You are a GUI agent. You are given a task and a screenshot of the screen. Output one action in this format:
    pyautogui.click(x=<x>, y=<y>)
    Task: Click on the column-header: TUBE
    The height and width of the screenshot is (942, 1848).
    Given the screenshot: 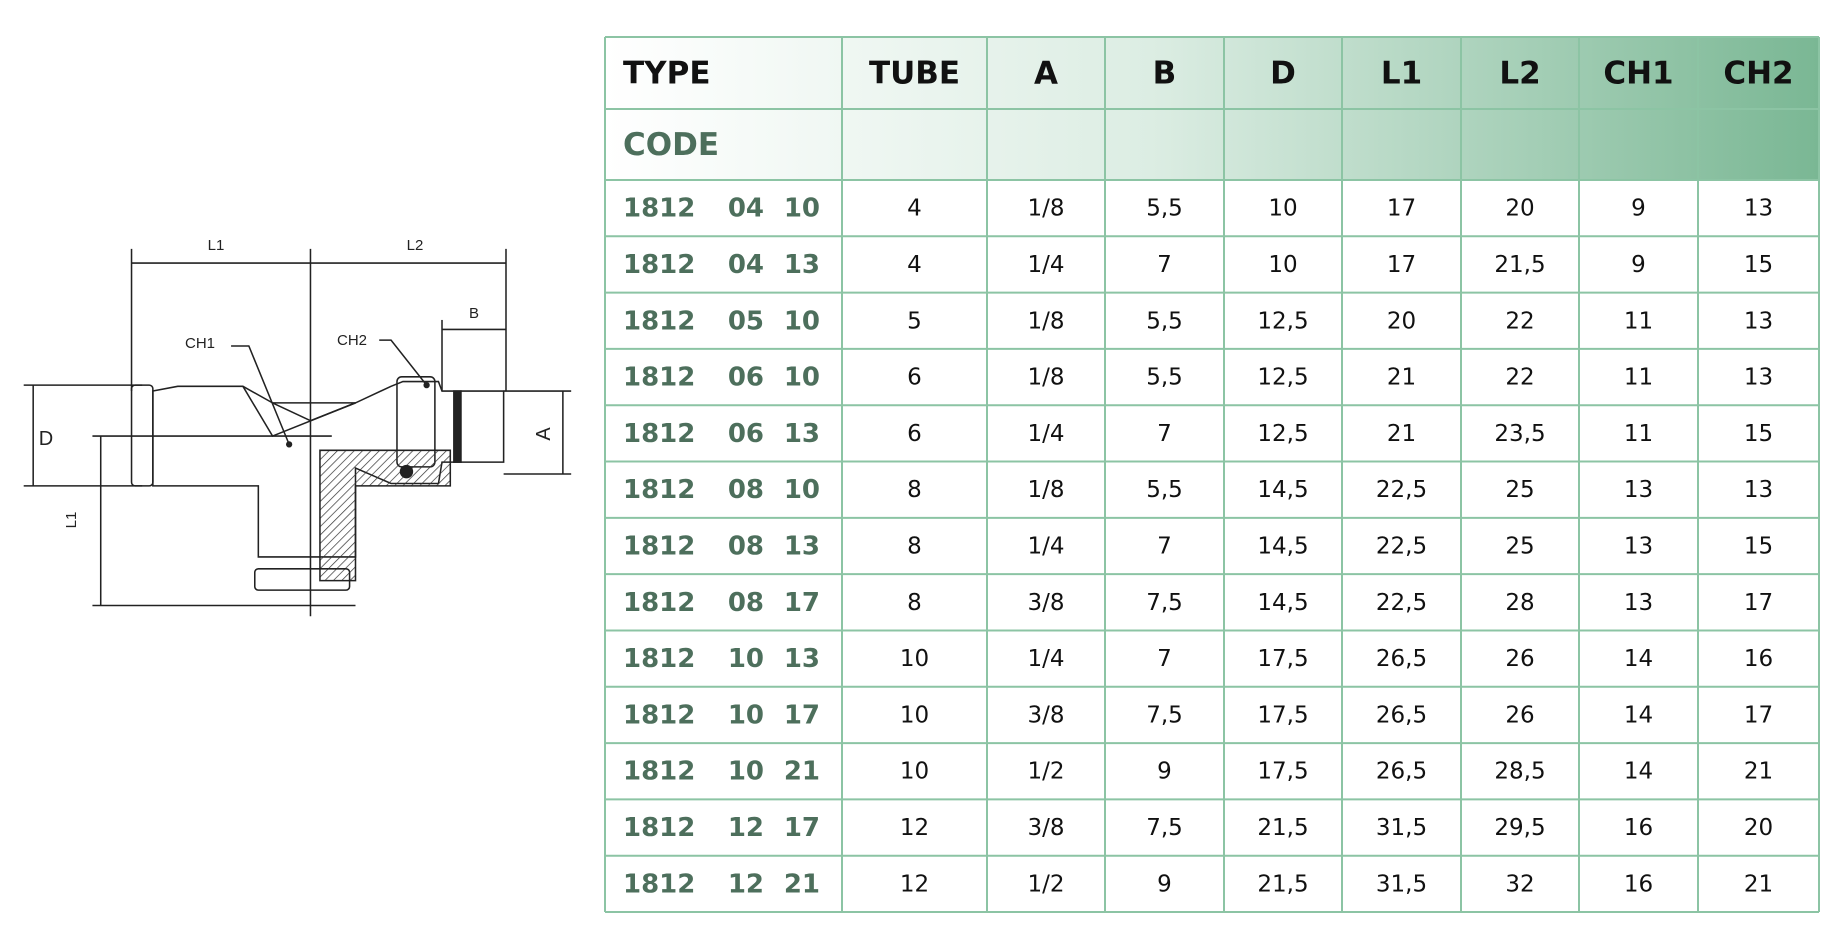 What is the action you would take?
    pyautogui.click(x=914, y=74)
    